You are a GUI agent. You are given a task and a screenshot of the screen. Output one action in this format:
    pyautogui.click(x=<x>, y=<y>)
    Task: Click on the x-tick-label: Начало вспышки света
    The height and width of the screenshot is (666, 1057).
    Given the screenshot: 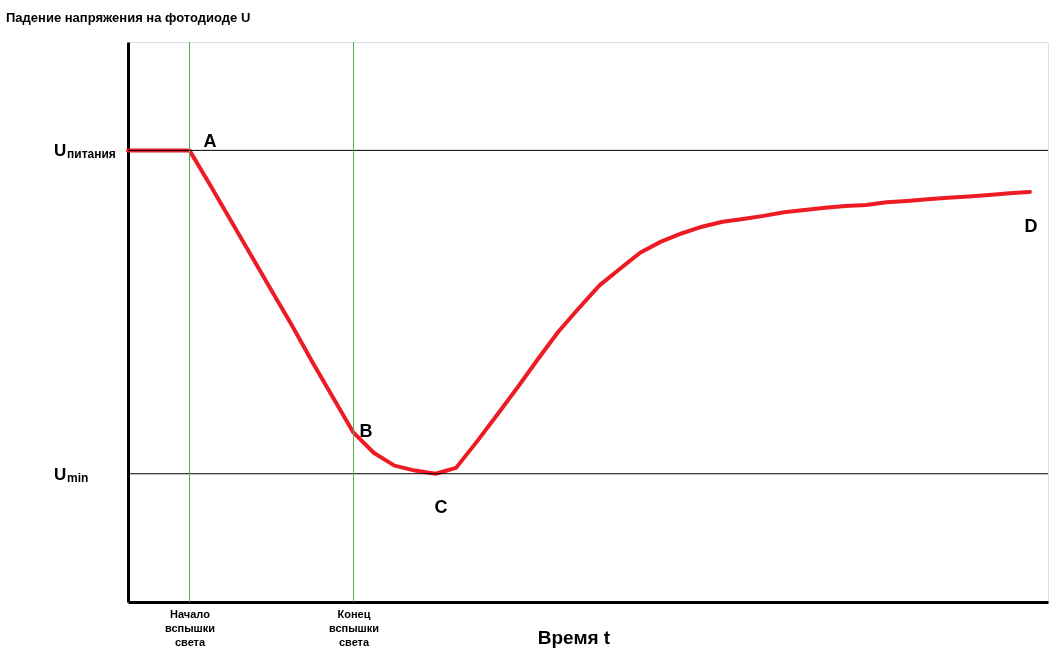 What is the action you would take?
    pyautogui.click(x=190, y=627)
    